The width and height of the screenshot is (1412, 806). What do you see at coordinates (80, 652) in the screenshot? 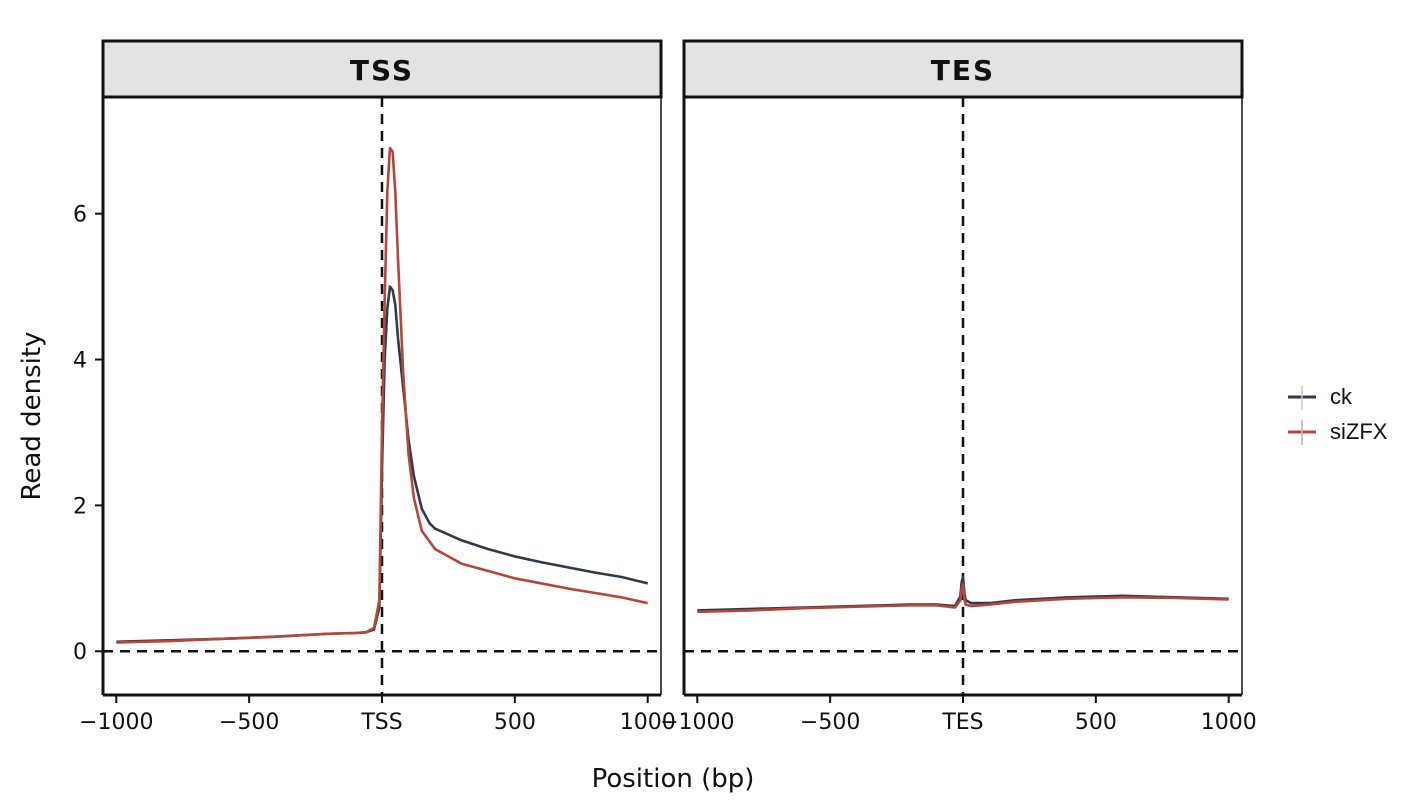
I see `y-tick-label: 0` at bounding box center [80, 652].